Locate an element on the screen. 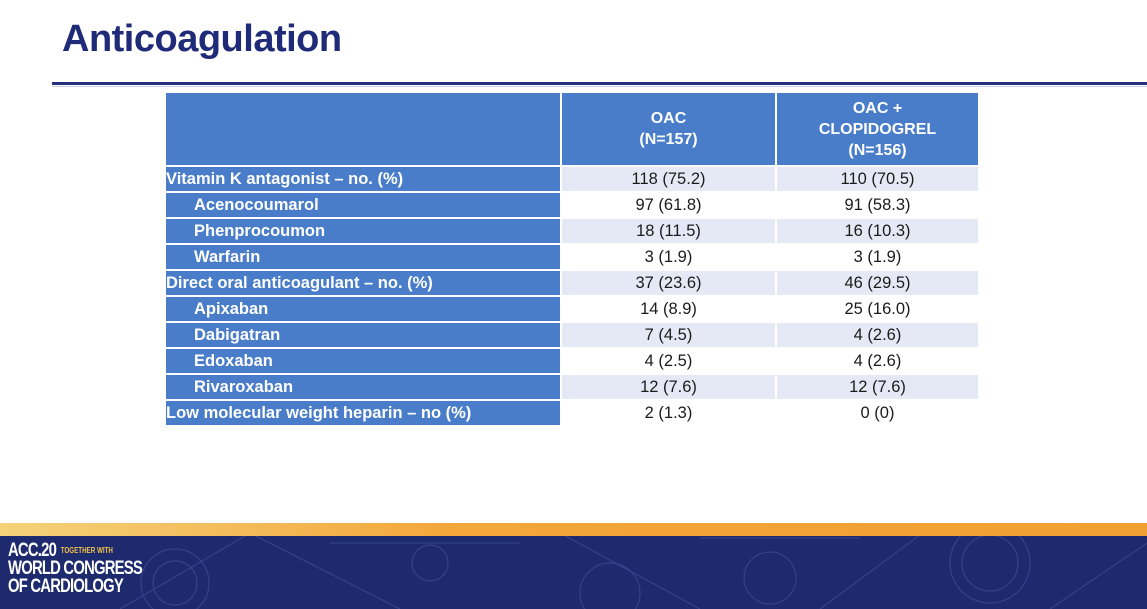  footer-decoration is located at coordinates (633, 566).